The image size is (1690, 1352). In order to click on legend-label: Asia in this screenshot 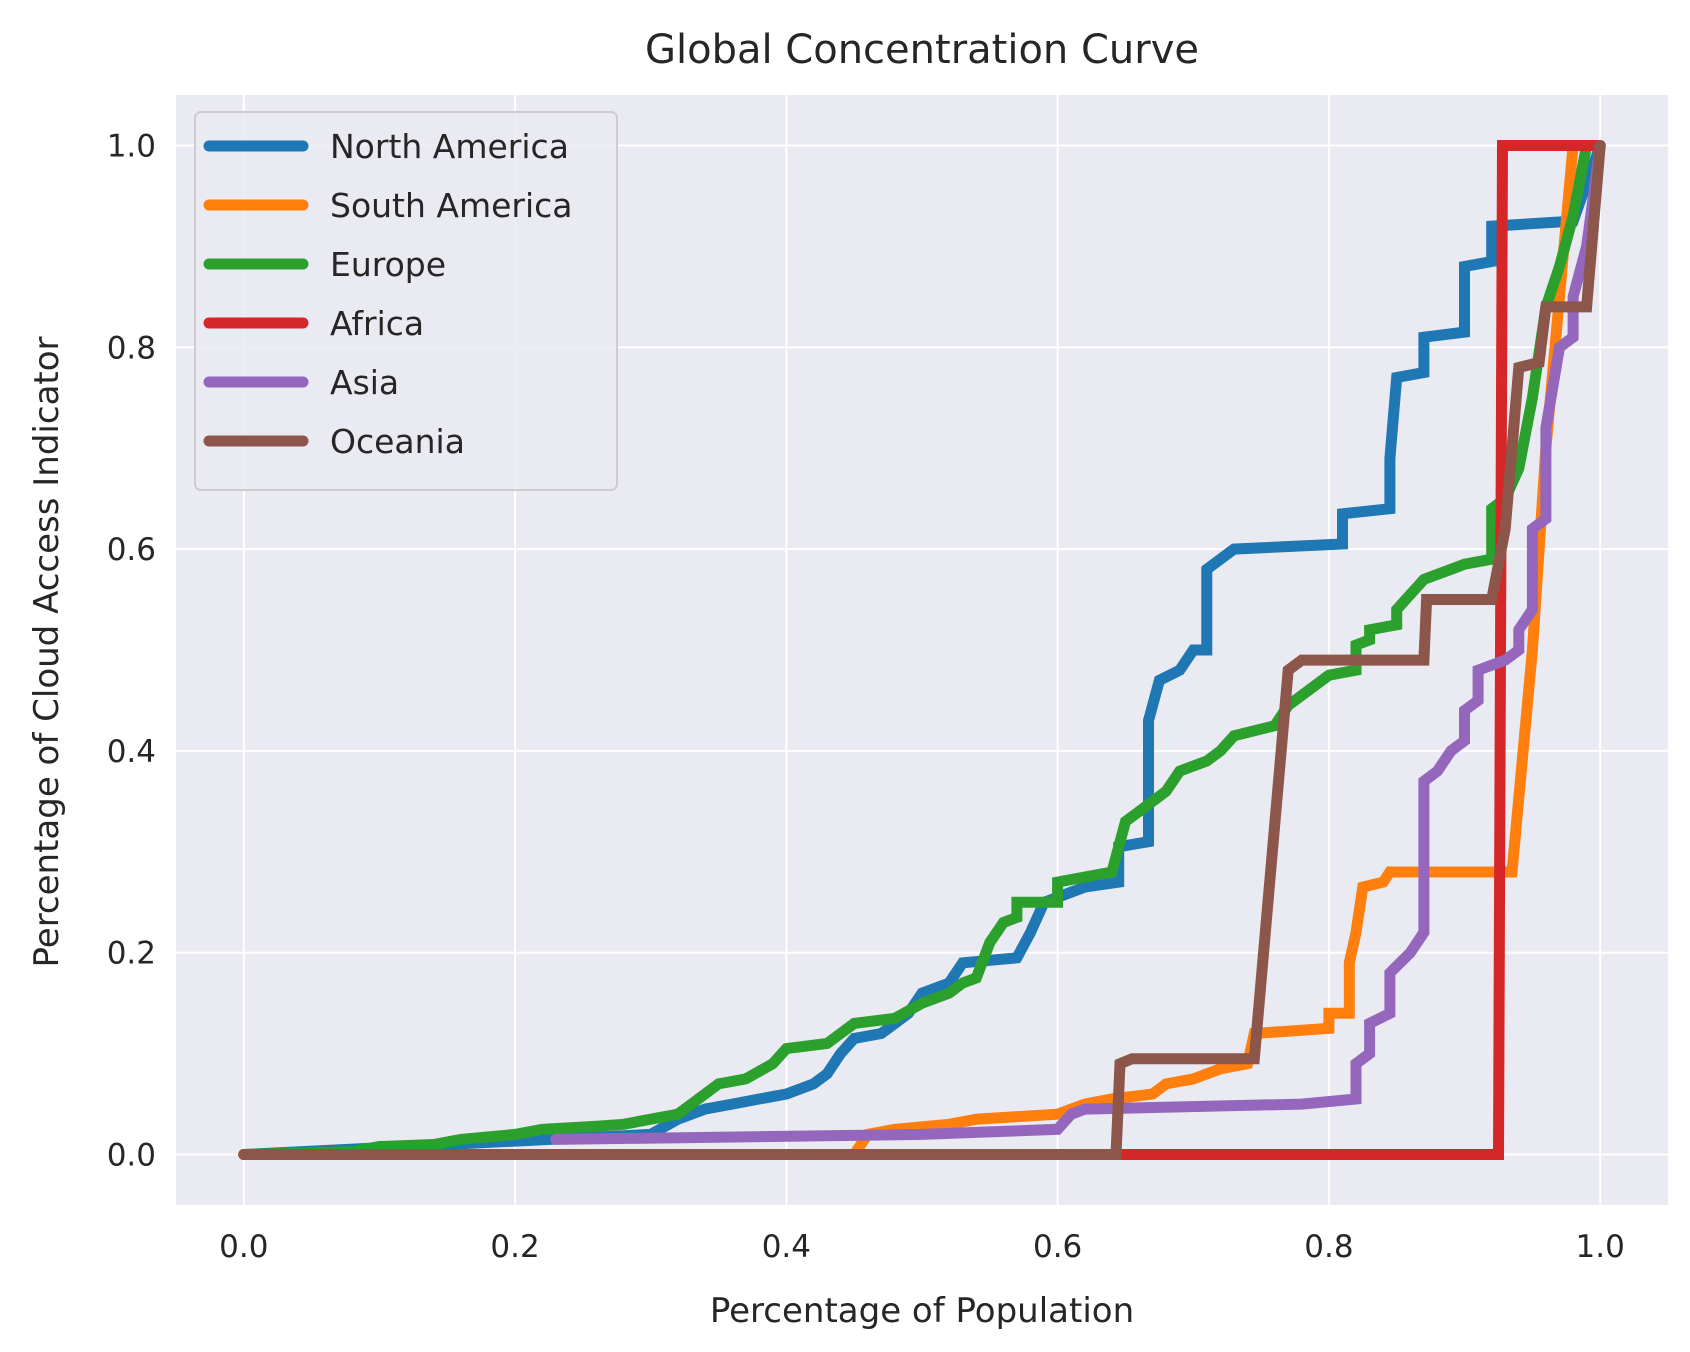, I will do `click(364, 382)`.